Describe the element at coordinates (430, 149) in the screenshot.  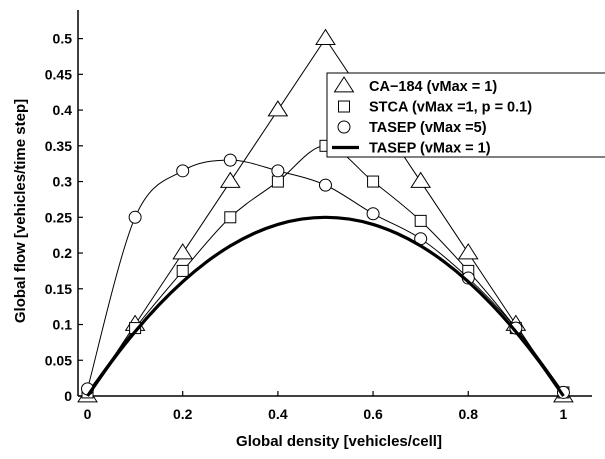
I see `legend-label: TASEP (vMax = 1)` at that location.